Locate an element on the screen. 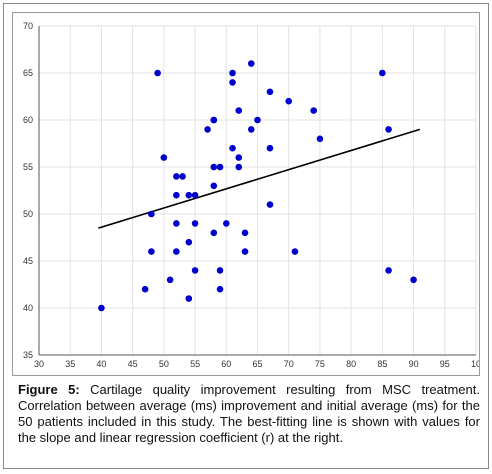 The height and width of the screenshot is (474, 492). x-tick-label: 40 is located at coordinates (101, 364).